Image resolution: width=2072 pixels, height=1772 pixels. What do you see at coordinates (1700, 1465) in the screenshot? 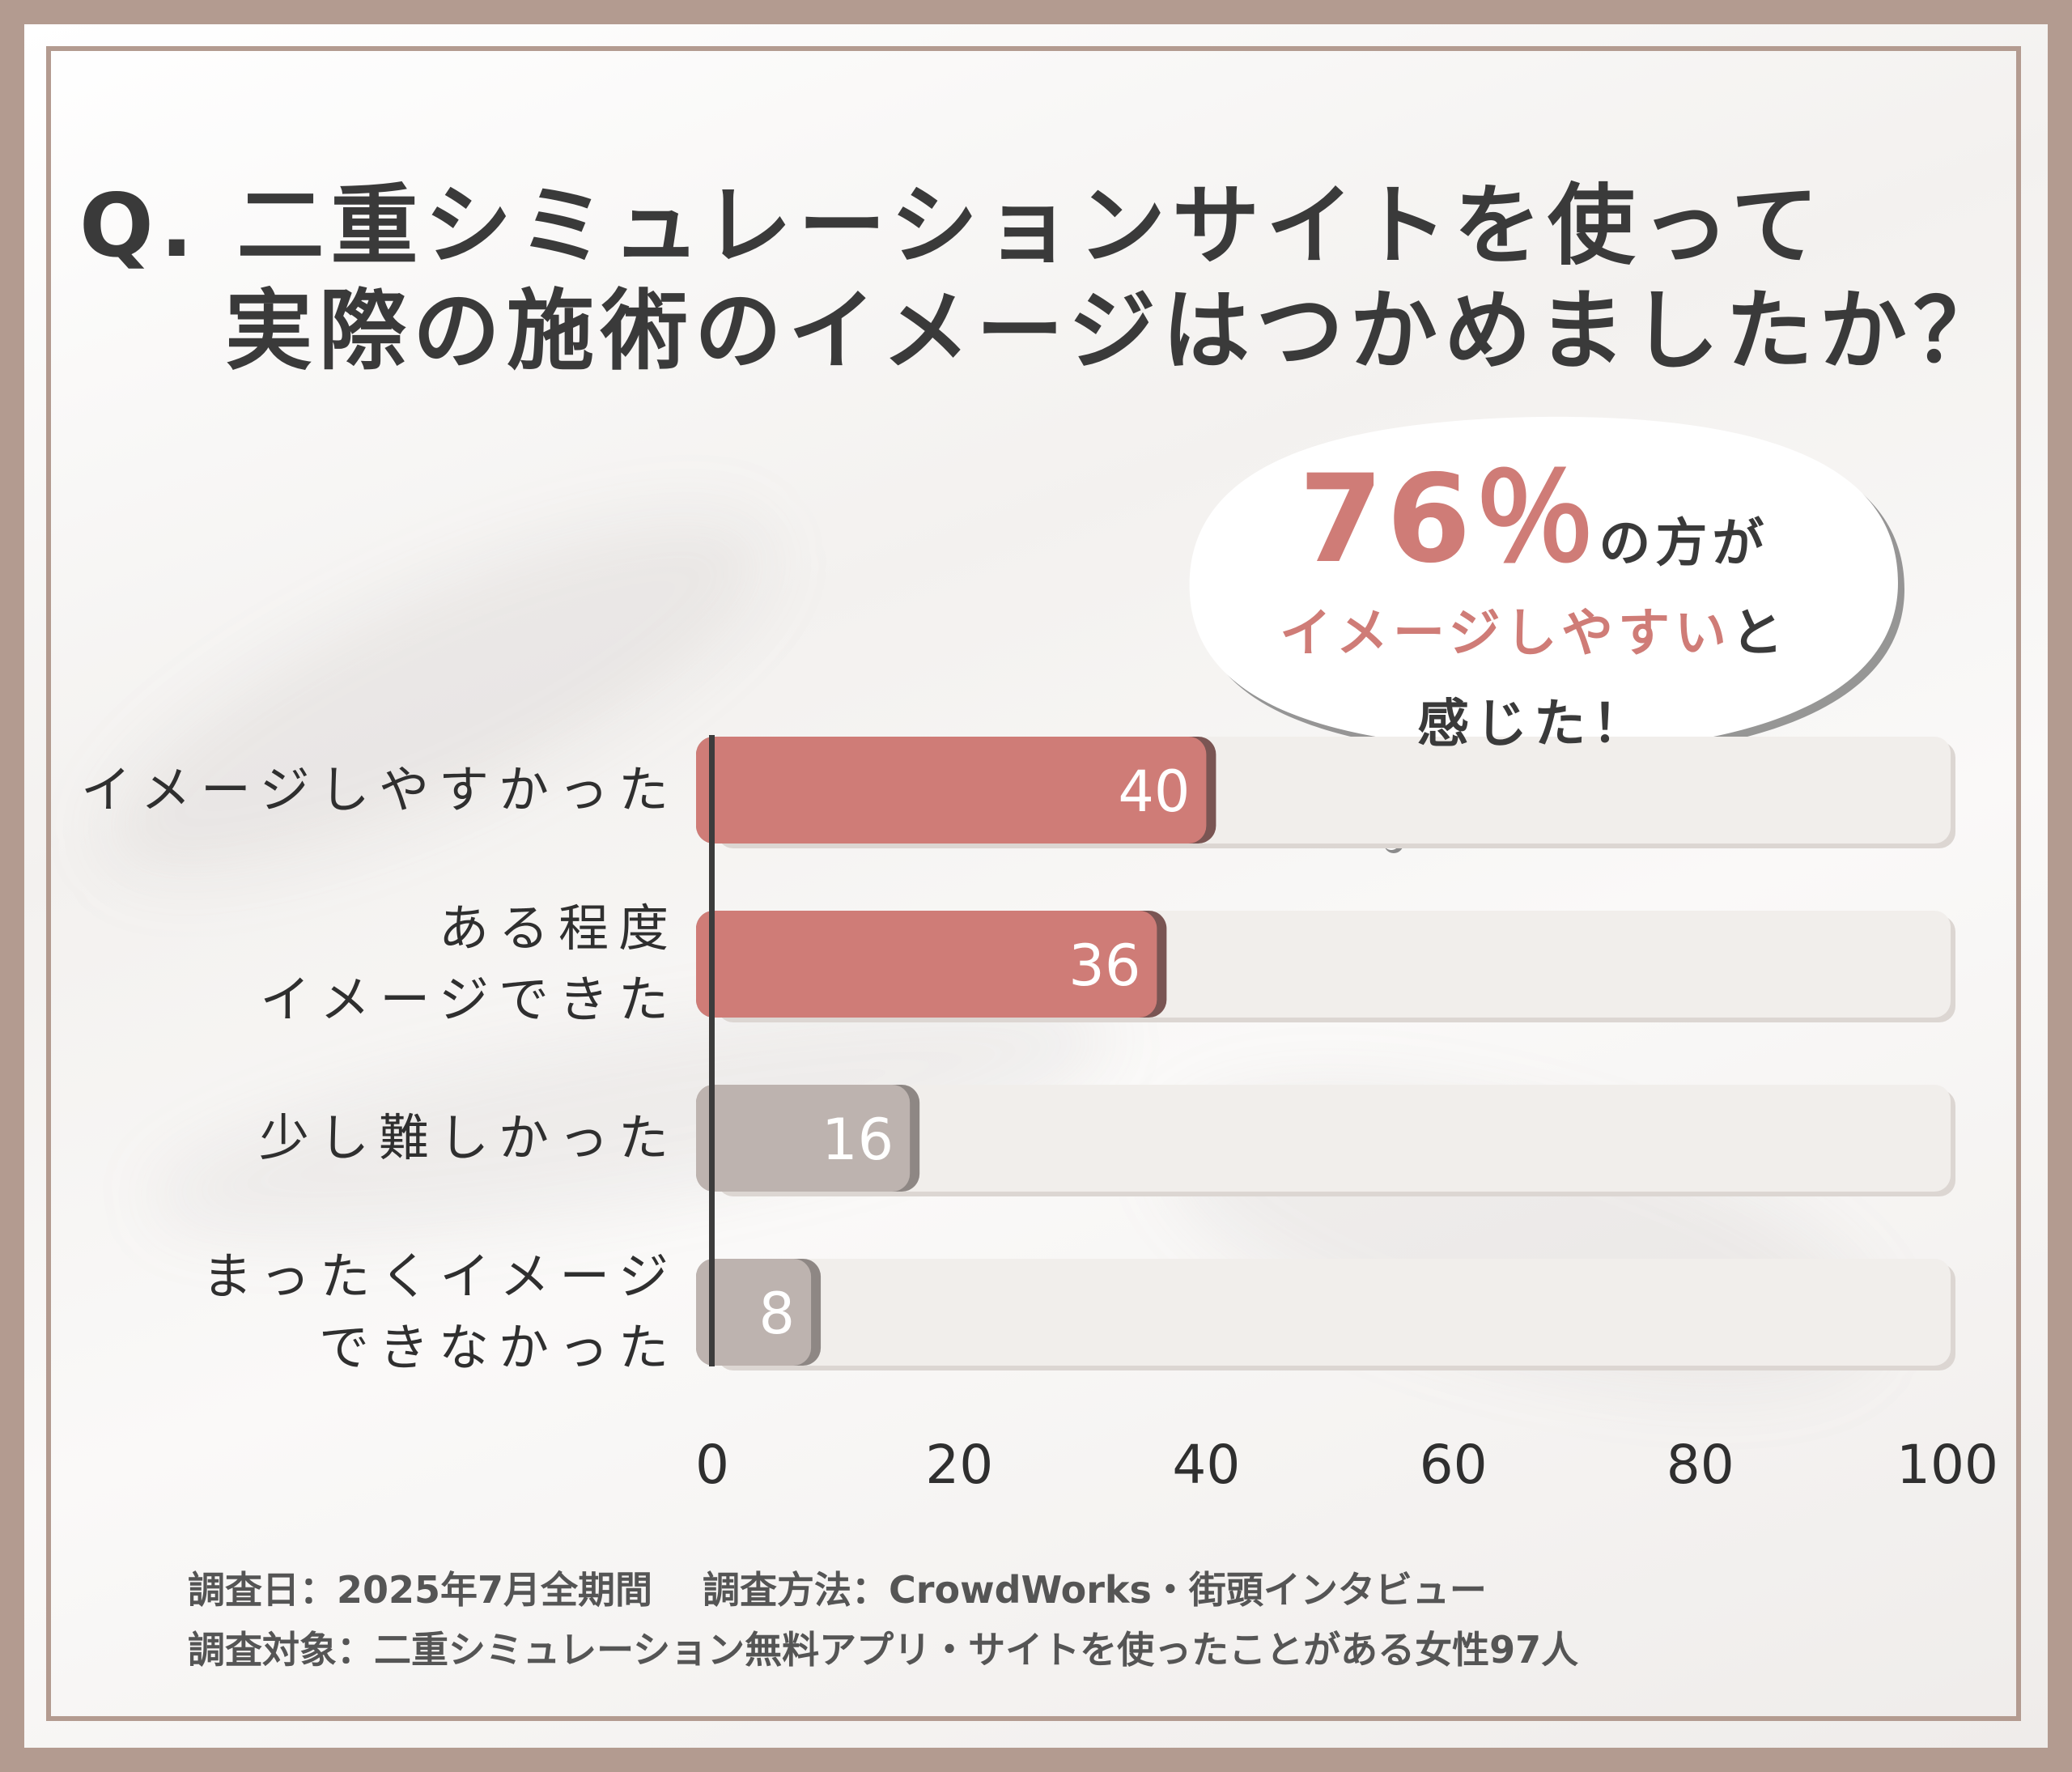
I see `x-tick-label: 80` at bounding box center [1700, 1465].